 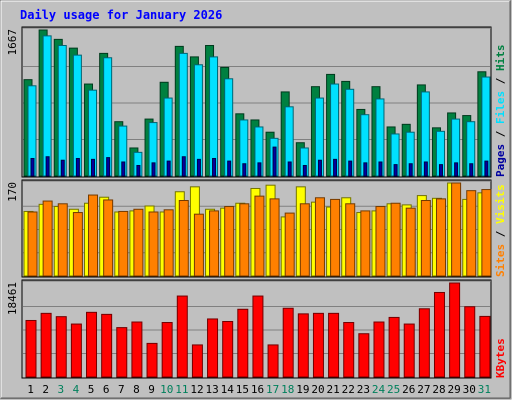 I want to click on x-tick-label: 21, so click(x=333, y=389).